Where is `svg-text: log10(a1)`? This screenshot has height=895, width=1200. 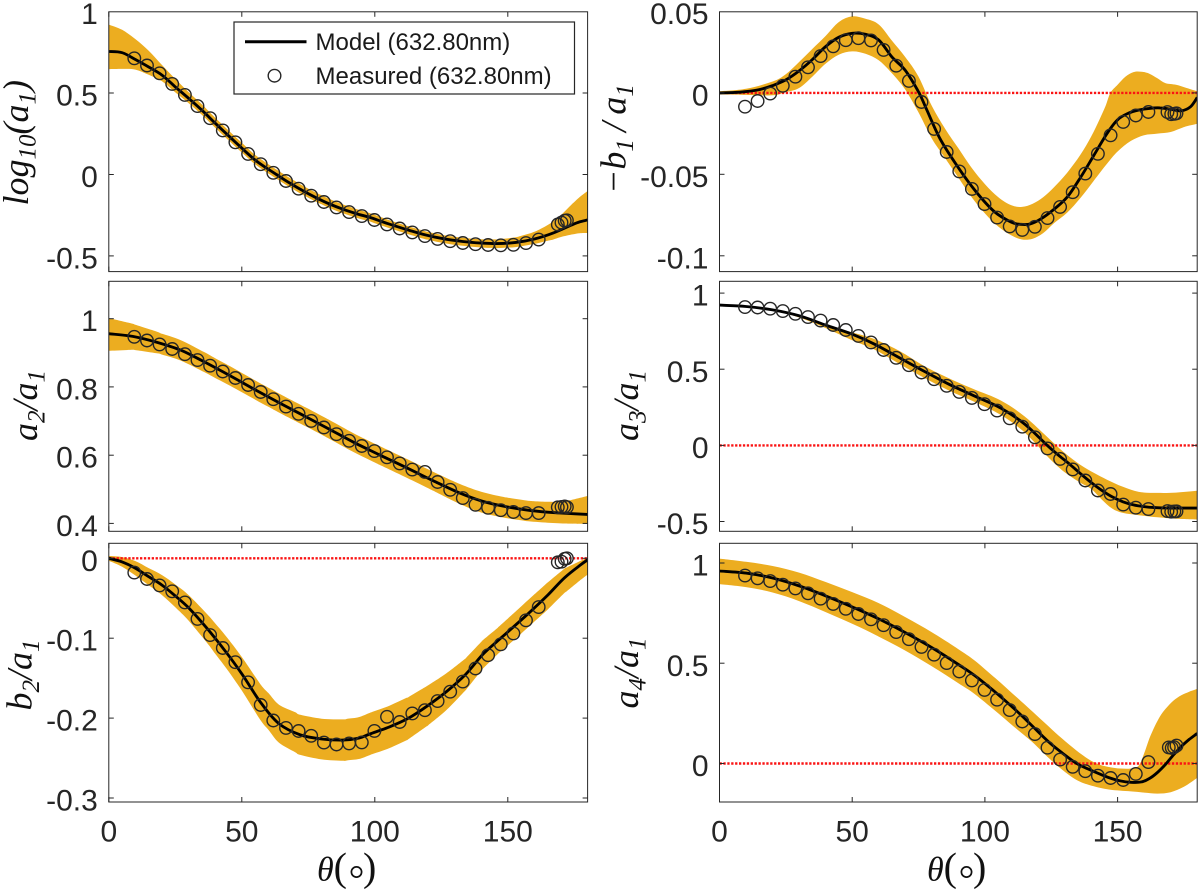
svg-text: log10(a1) is located at coordinates (21, 143).